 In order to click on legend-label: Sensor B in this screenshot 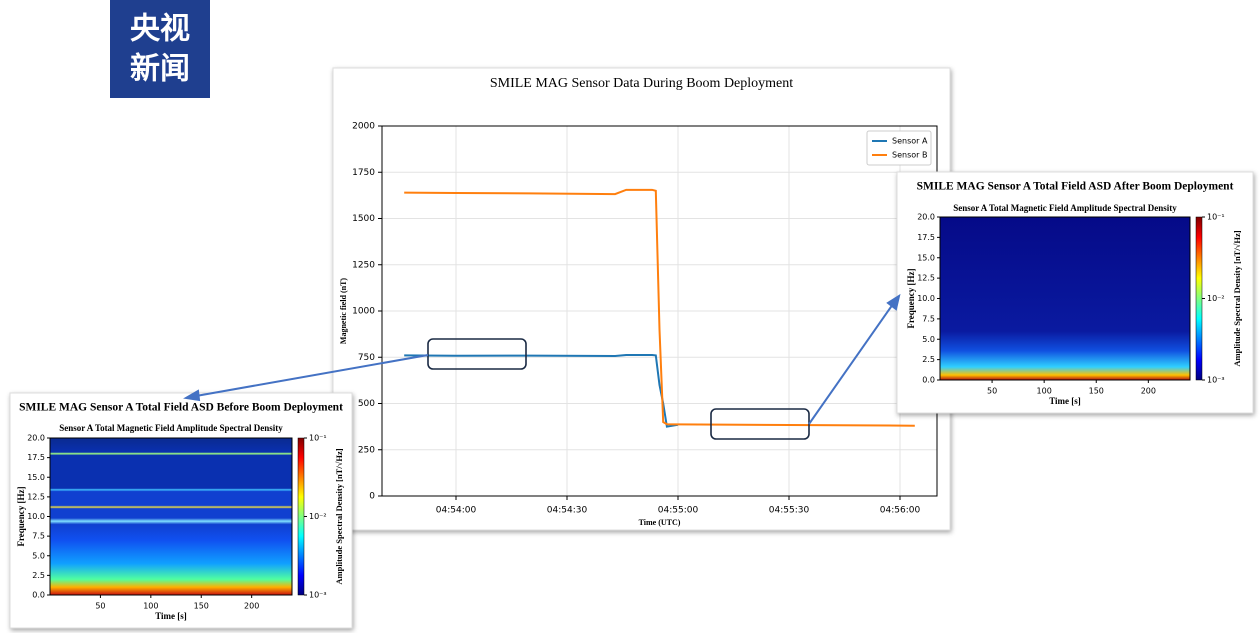, I will do `click(909, 155)`.